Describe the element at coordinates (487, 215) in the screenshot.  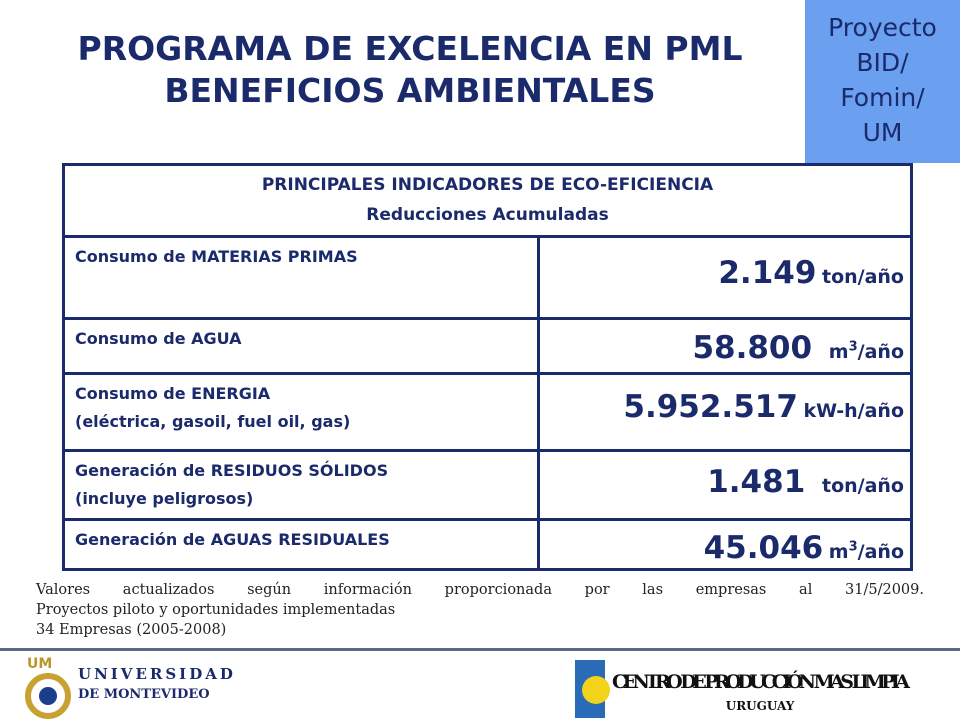
I see `header-line: Reducciones Acumuladas` at that location.